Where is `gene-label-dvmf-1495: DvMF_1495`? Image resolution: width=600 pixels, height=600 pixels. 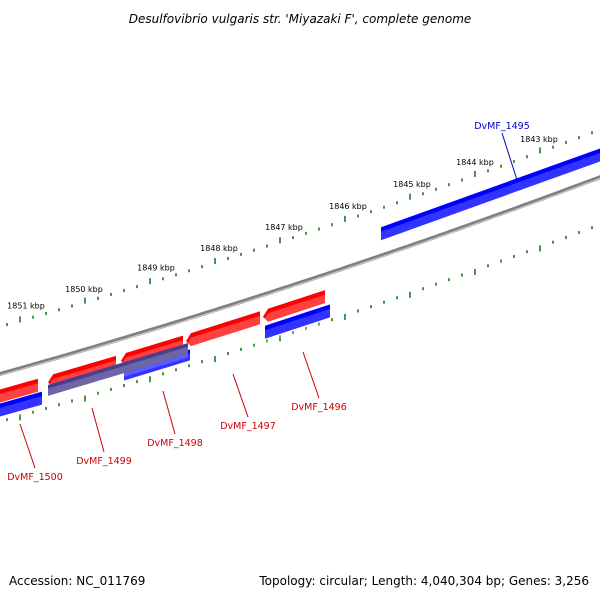 gene-label-dvmf-1495: DvMF_1495 is located at coordinates (502, 126).